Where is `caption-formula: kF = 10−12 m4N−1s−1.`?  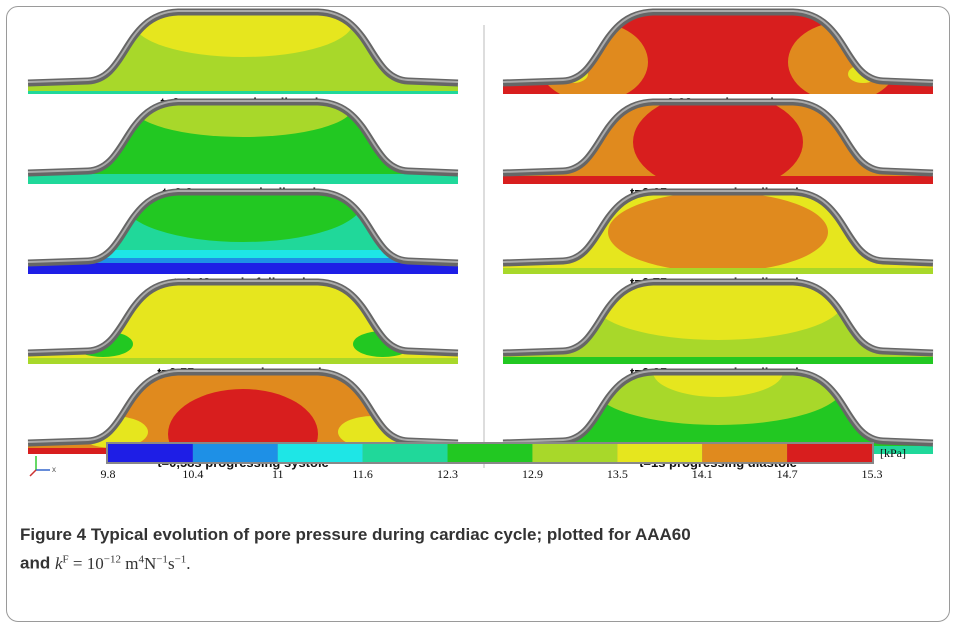 caption-formula: kF = 10−12 m4N−1s−1. is located at coordinates (122, 563).